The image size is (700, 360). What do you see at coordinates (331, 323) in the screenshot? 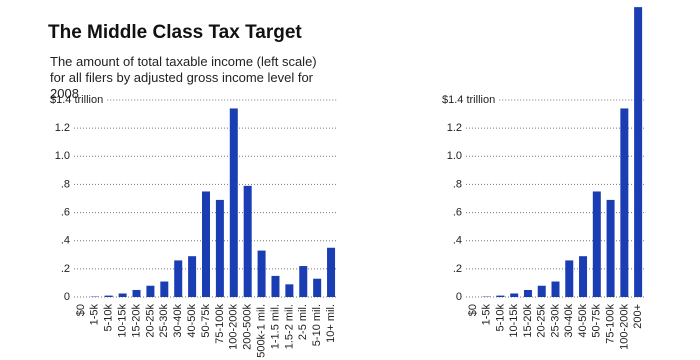
I see `x-tick-label: 10+ mil.` at bounding box center [331, 323].